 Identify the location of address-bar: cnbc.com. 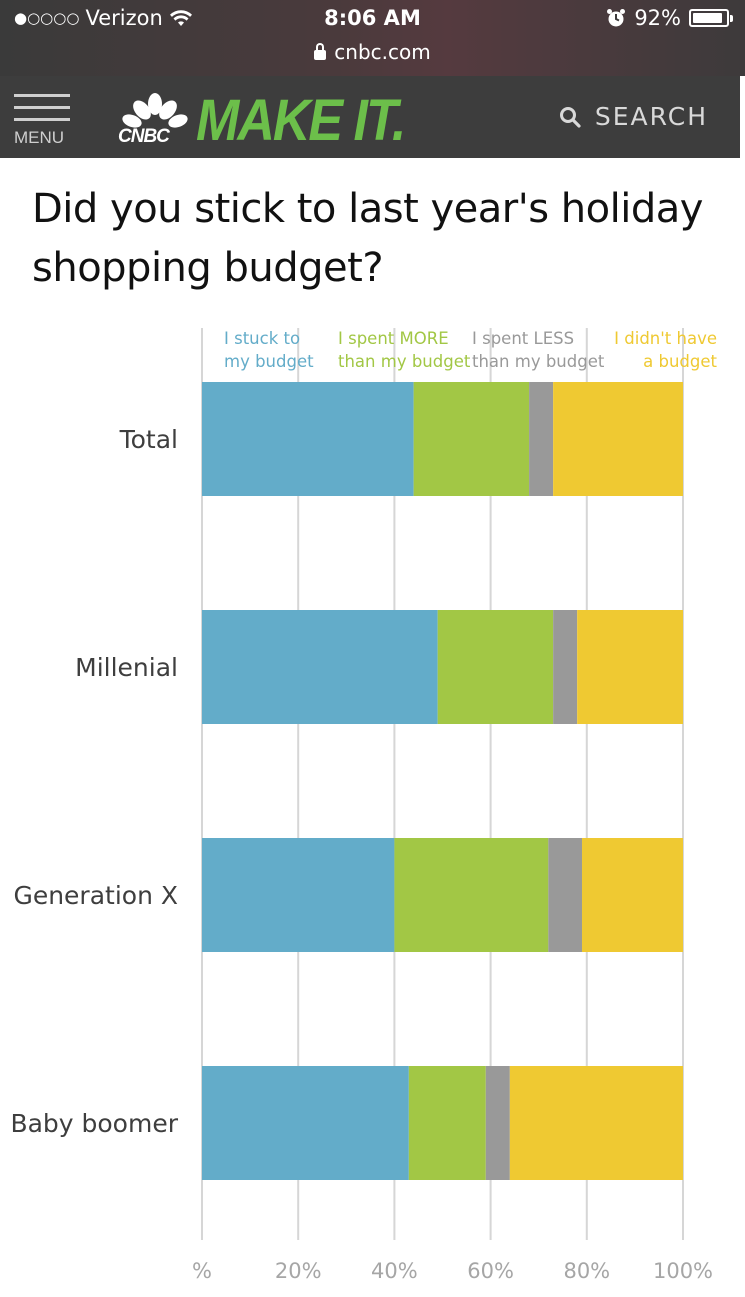
(372, 52).